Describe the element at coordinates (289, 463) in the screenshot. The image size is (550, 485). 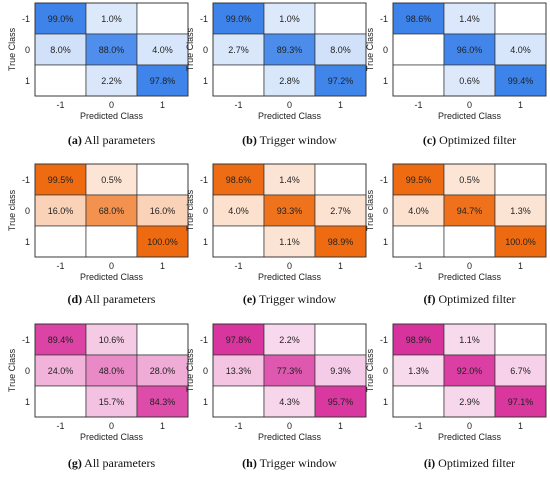
I see `subfigure-caption: (h) Trigger window` at that location.